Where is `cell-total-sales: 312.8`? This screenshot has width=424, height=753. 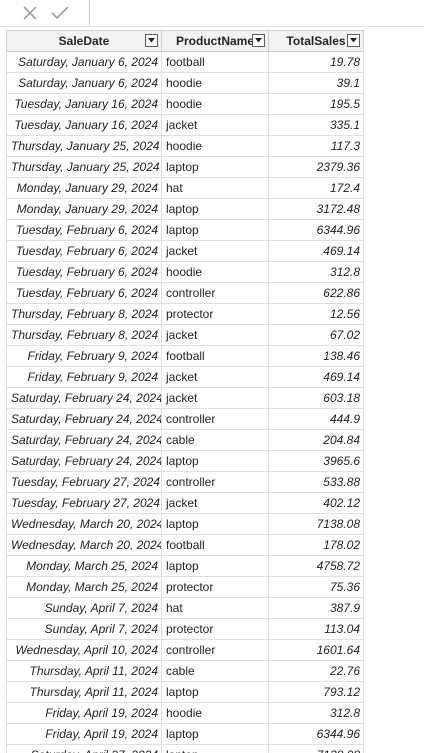 cell-total-sales: 312.8 is located at coordinates (316, 713).